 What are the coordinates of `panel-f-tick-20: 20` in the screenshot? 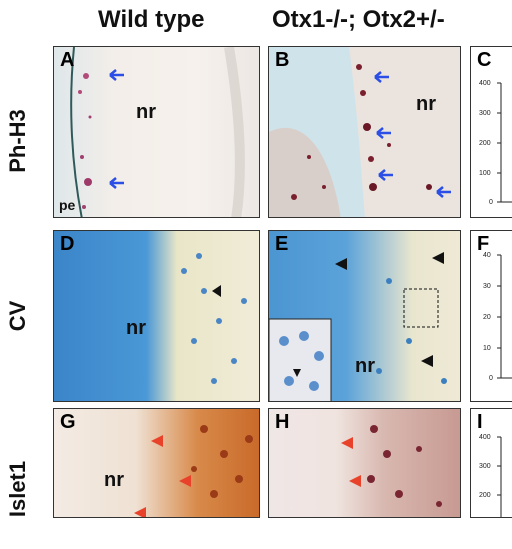 It's located at (487, 317).